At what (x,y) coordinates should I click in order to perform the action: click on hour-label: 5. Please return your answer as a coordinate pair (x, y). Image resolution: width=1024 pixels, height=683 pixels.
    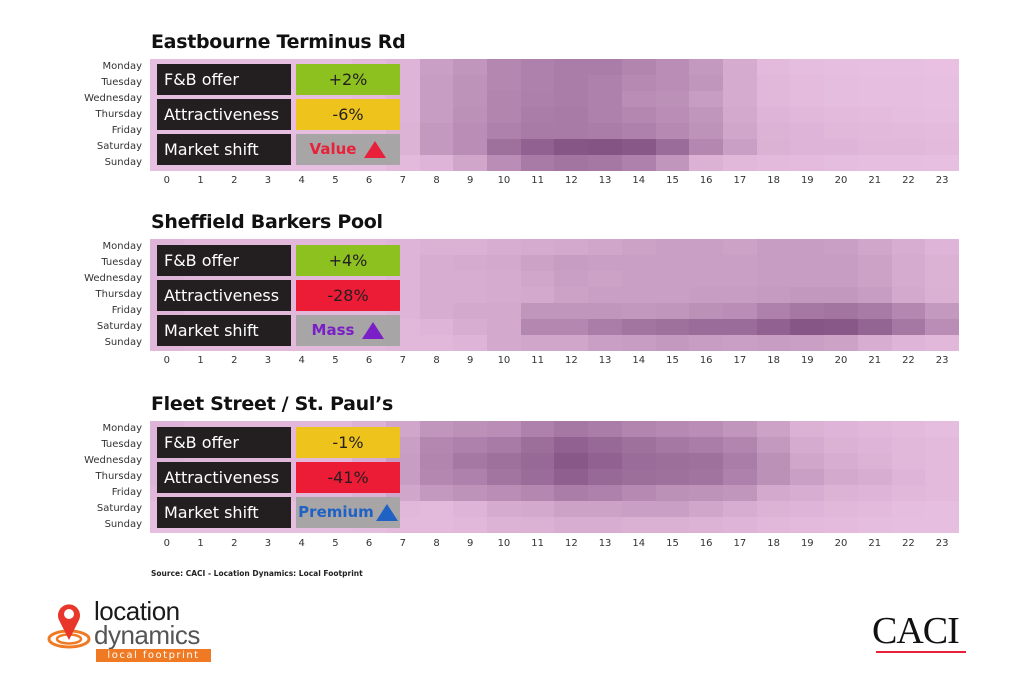
    Looking at the image, I should click on (335, 360).